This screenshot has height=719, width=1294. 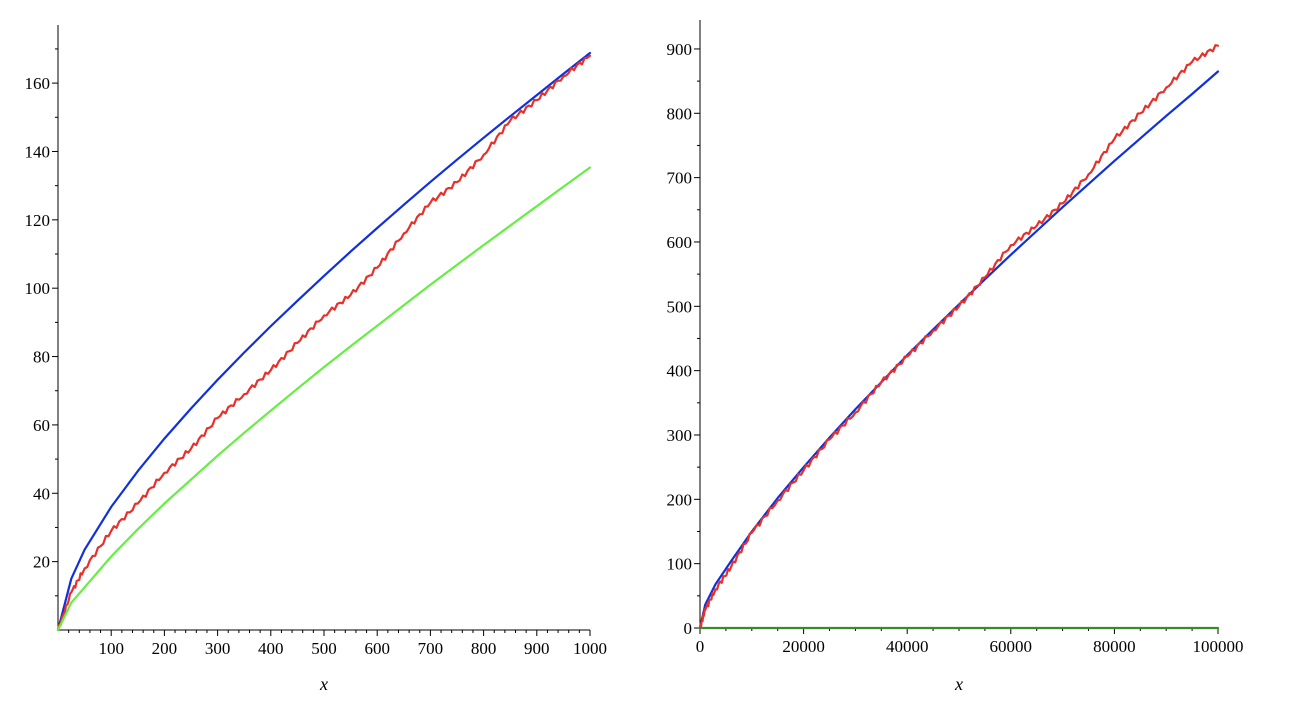 I want to click on y-tick-label: 200, so click(x=680, y=499).